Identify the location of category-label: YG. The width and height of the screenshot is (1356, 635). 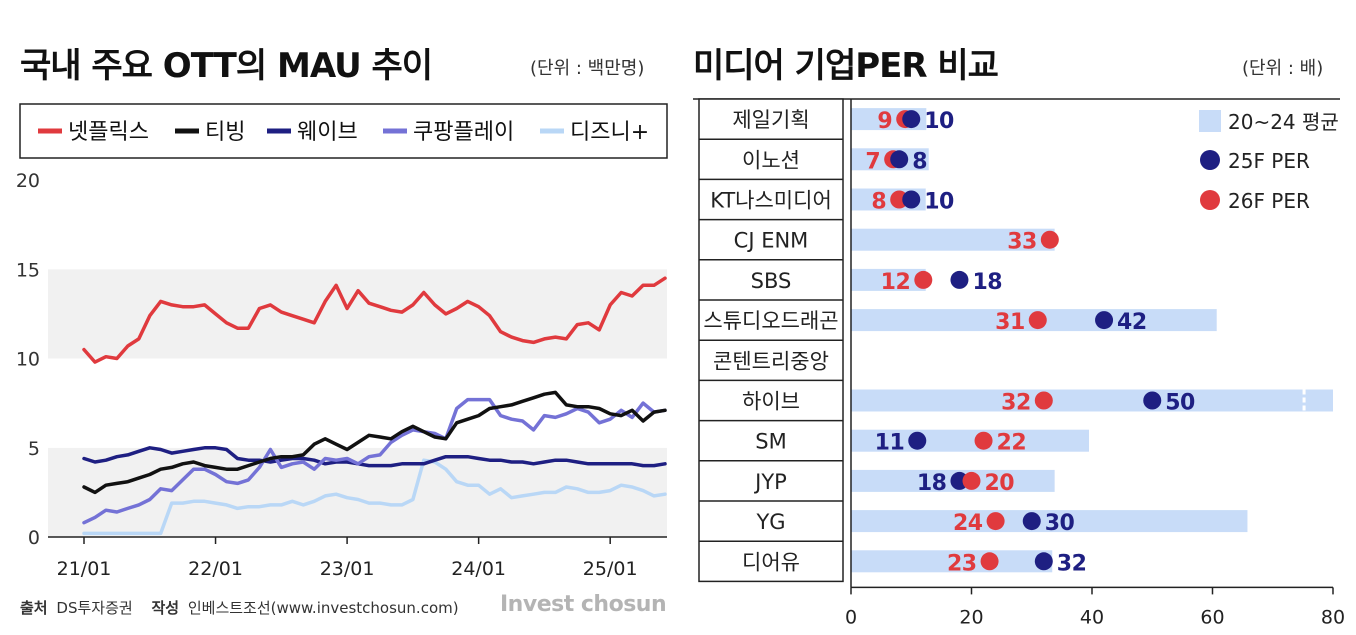
(770, 522).